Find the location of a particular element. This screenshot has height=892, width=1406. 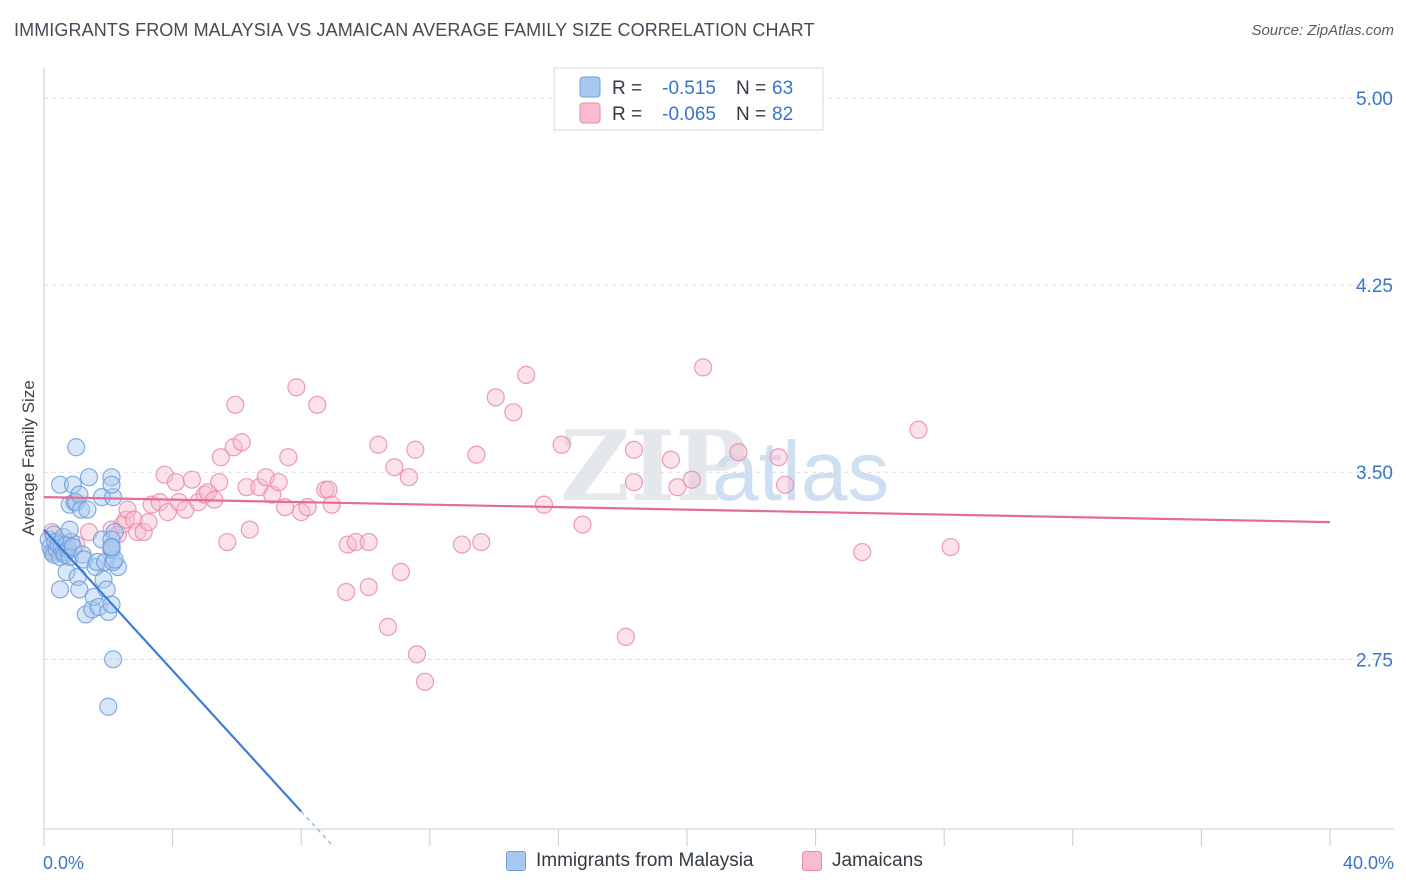

trend-line-malaysia is located at coordinates (173, 670).